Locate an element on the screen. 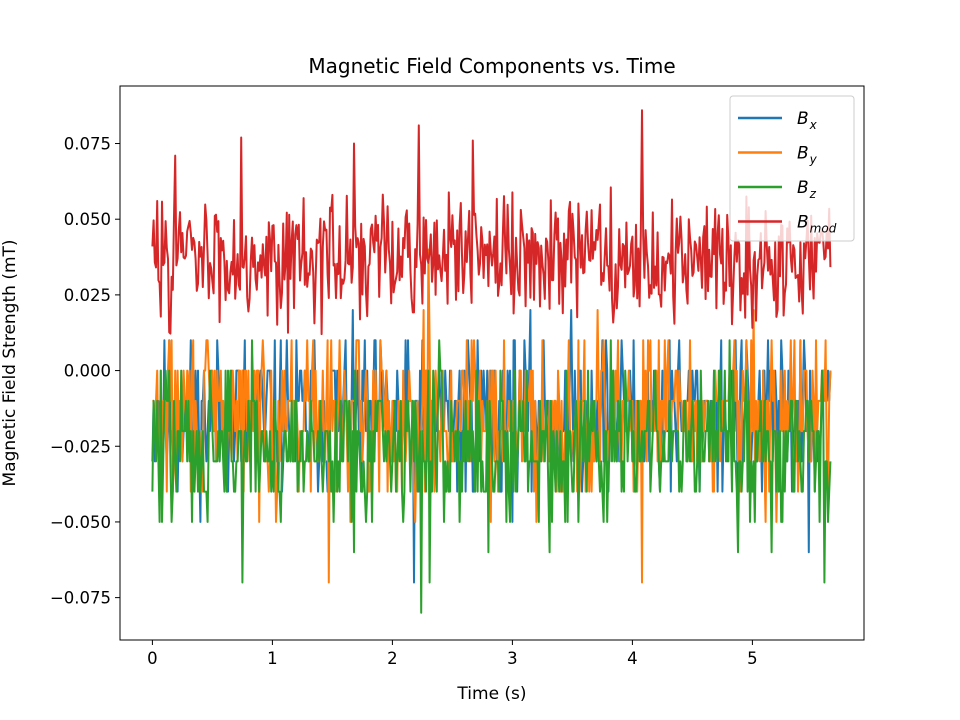 This screenshot has height=720, width=960. y-axis-label: Magnetic Field Strength (mT) is located at coordinates (10, 362).